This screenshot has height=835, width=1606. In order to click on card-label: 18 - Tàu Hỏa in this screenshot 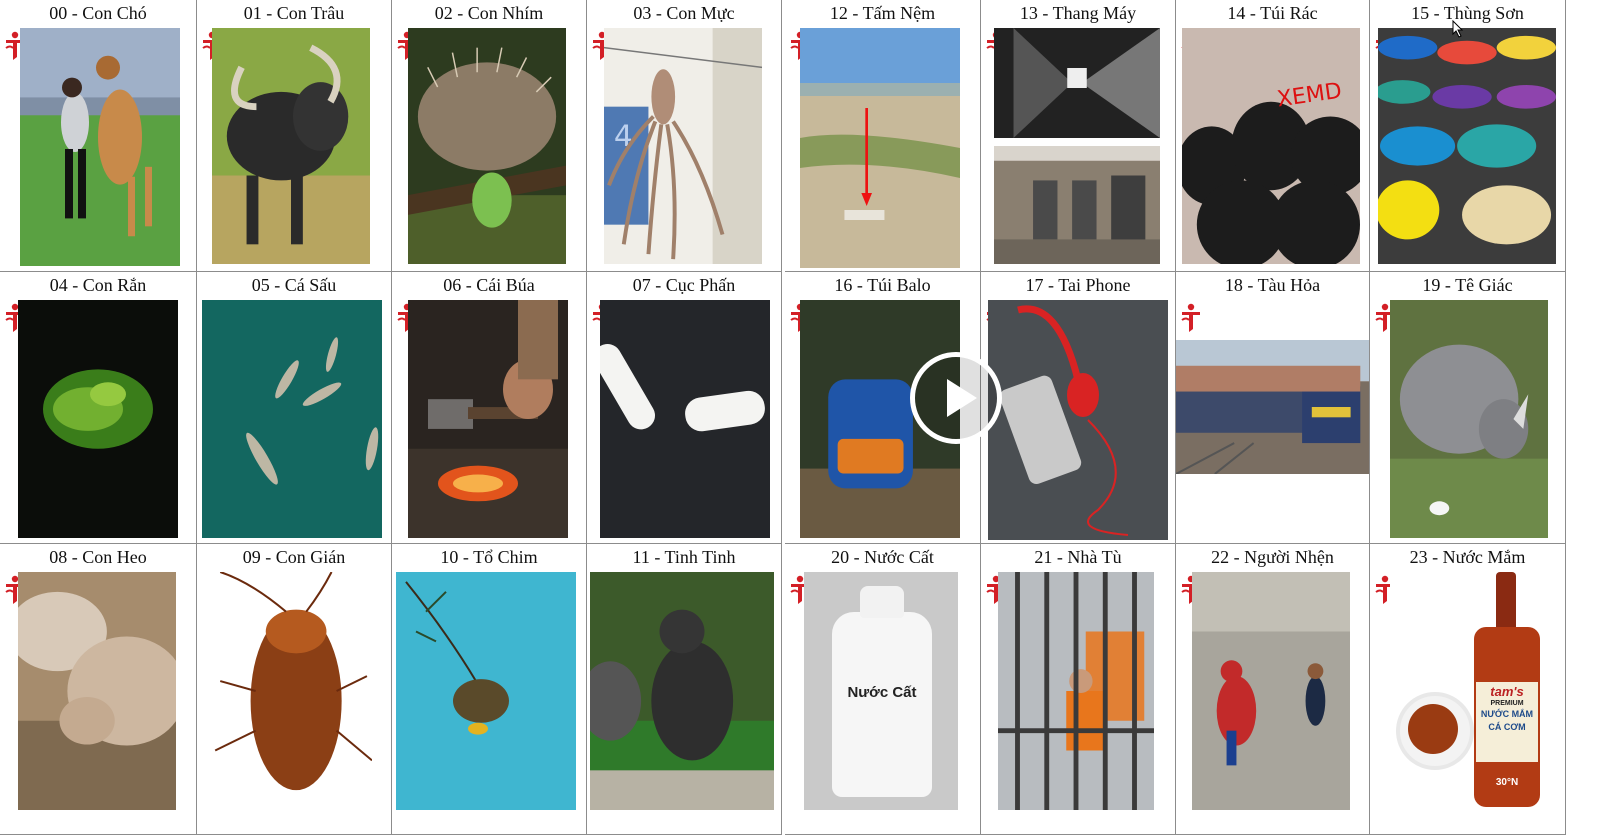, I will do `click(1272, 285)`.